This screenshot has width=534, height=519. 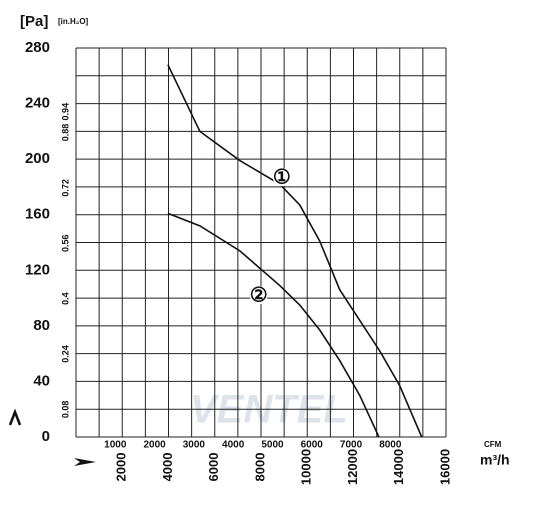 What do you see at coordinates (37, 214) in the screenshot?
I see `y-tick-label: 160` at bounding box center [37, 214].